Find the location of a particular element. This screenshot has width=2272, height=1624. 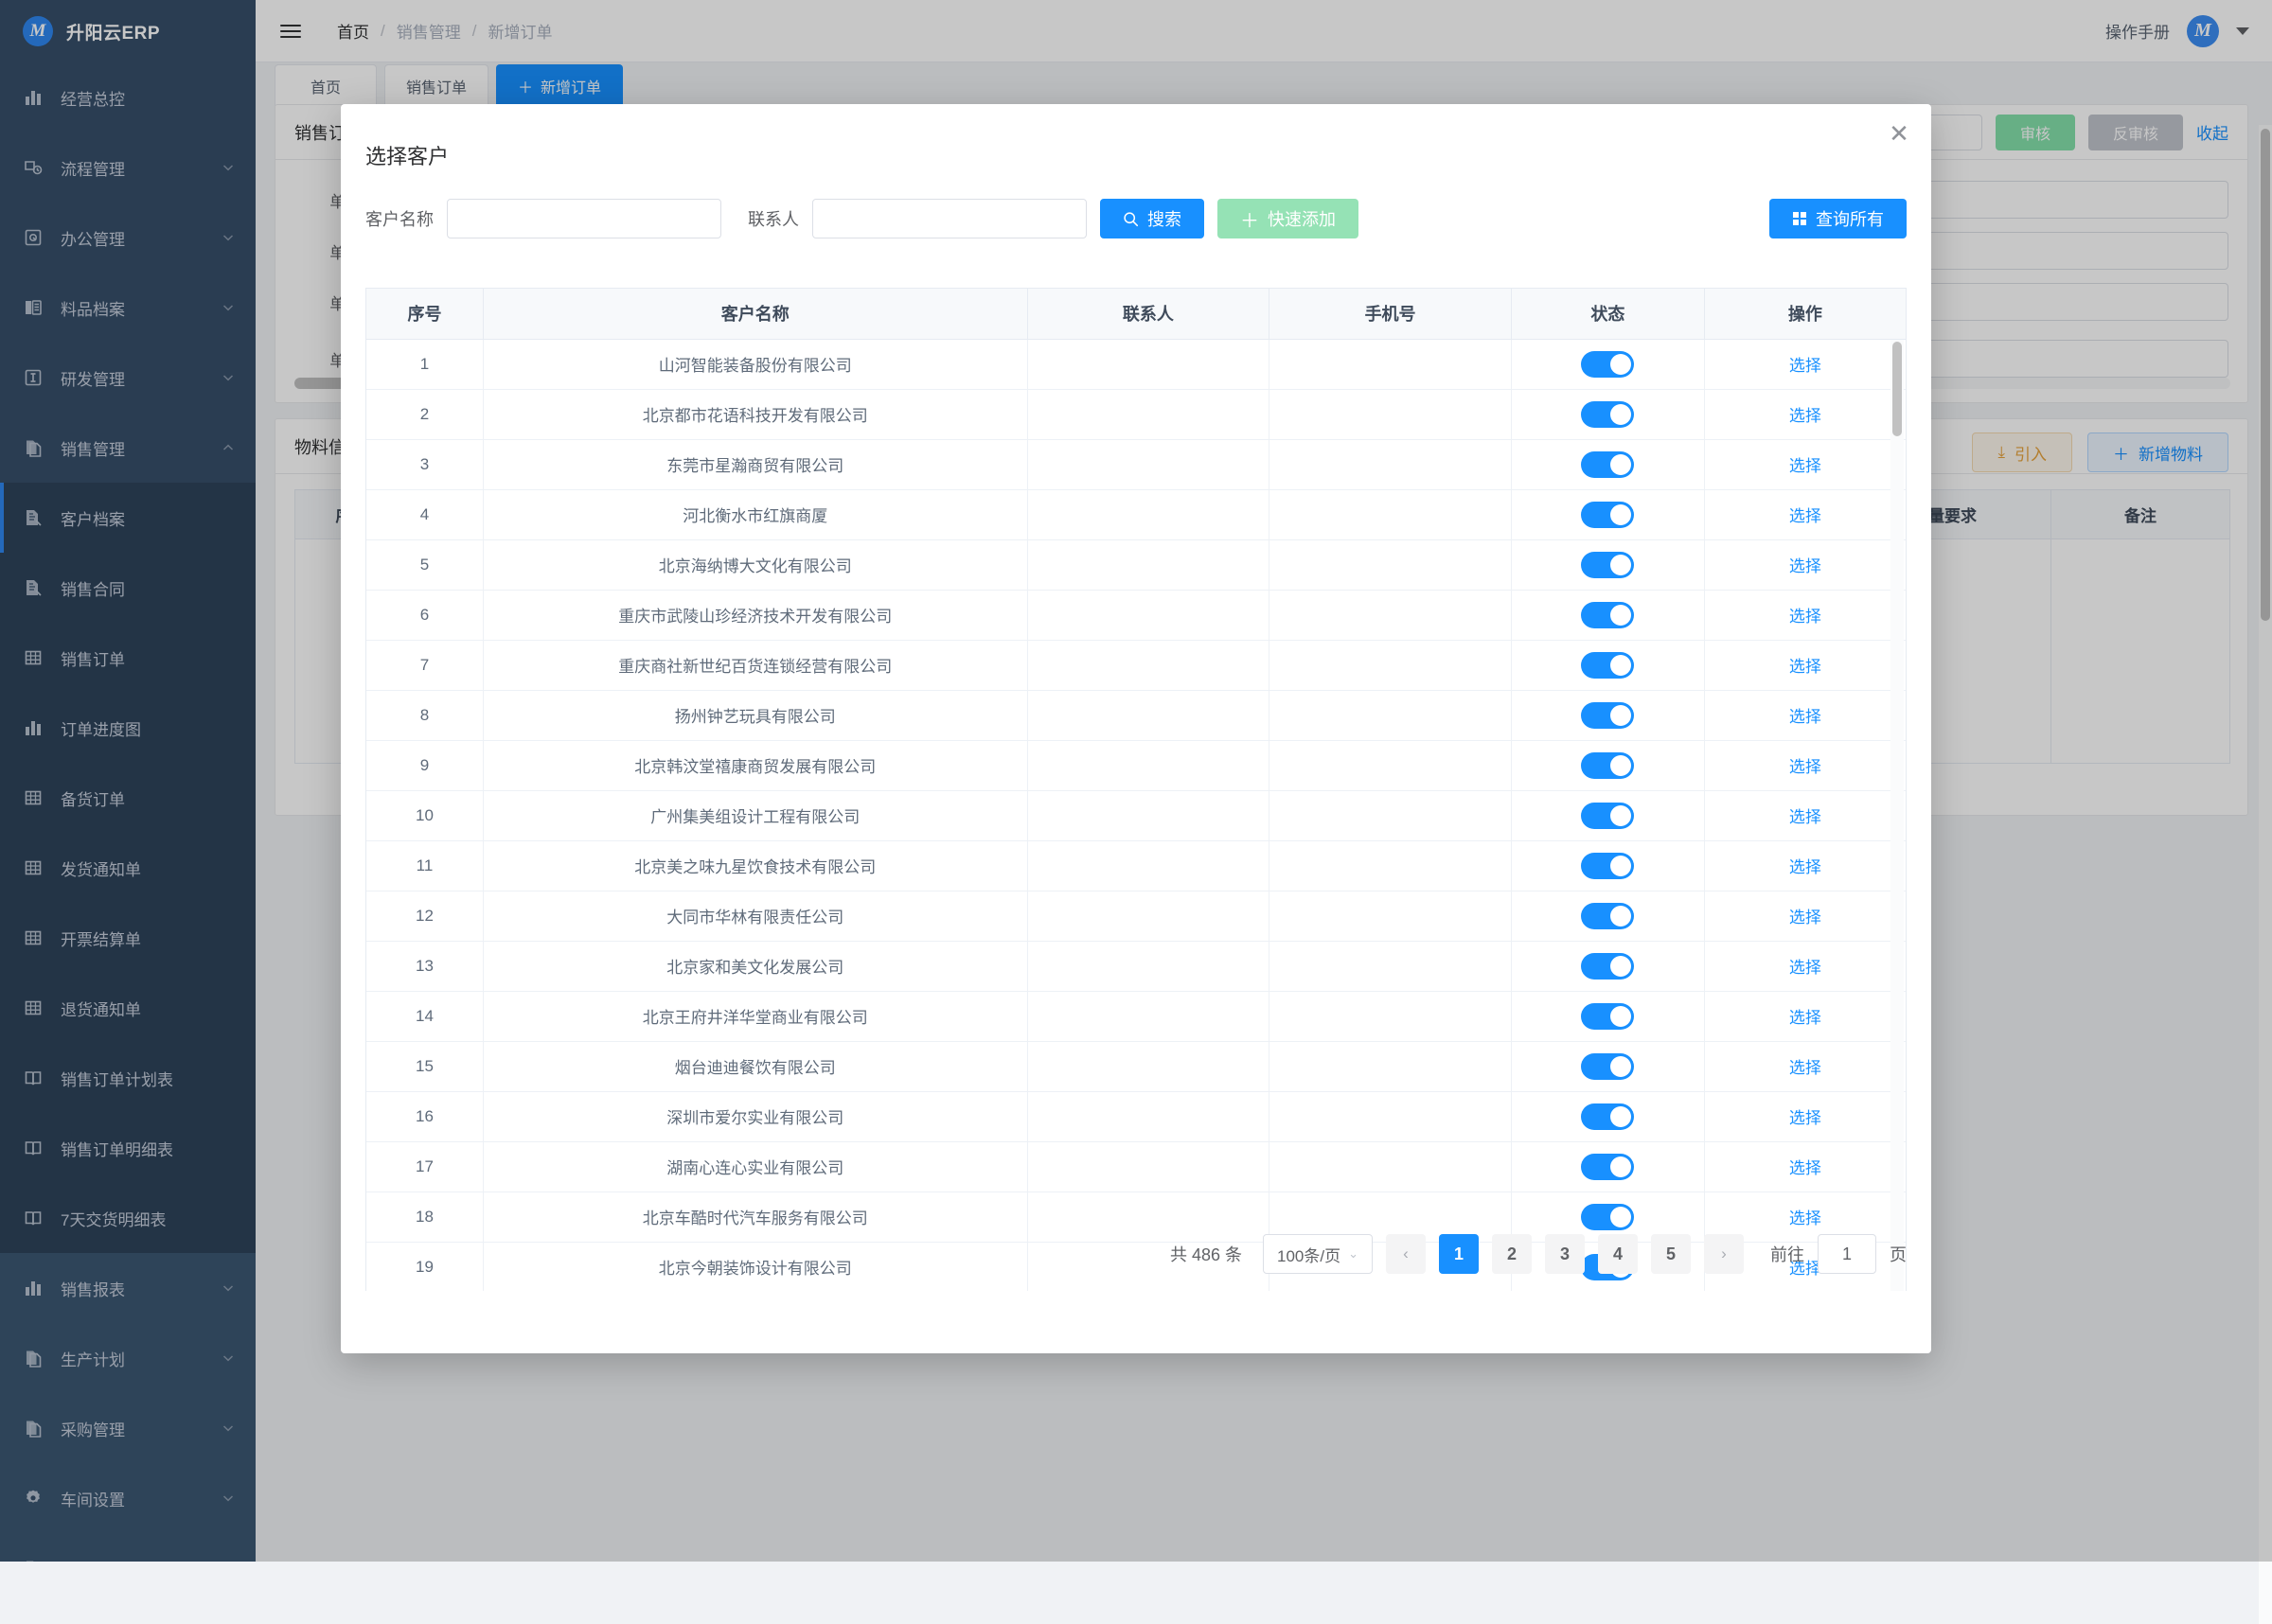

cell-index: 15 is located at coordinates (425, 1066).